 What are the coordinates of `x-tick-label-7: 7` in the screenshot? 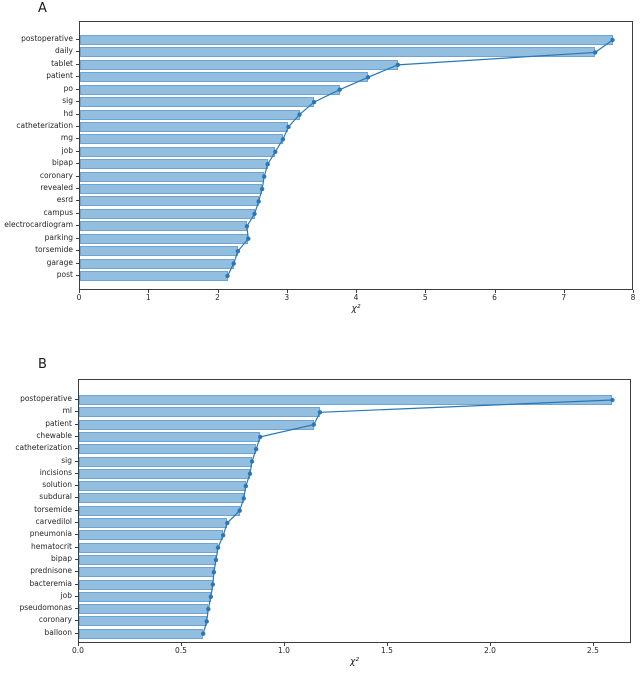 It's located at (564, 297).